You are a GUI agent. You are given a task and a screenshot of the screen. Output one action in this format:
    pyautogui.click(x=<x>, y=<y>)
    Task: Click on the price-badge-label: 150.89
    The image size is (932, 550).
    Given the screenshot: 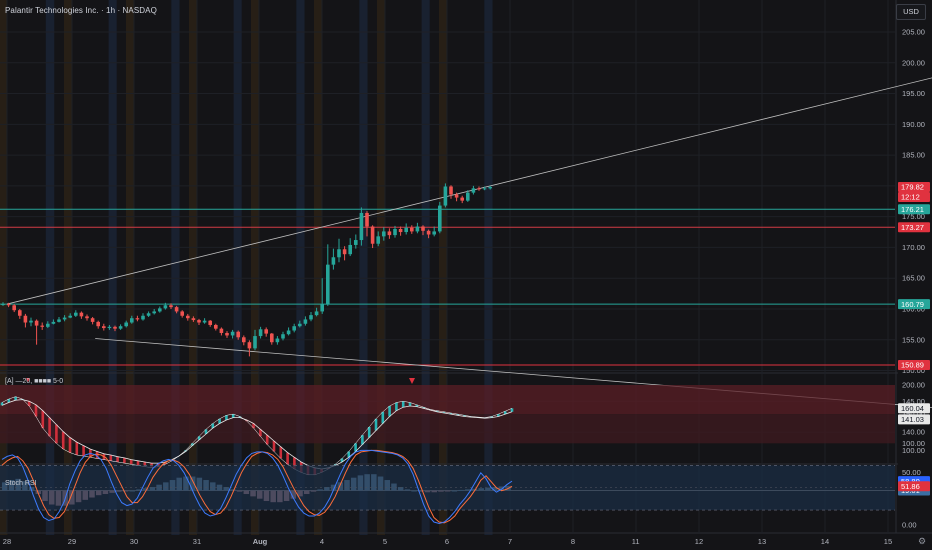 What is the action you would take?
    pyautogui.click(x=912, y=365)
    